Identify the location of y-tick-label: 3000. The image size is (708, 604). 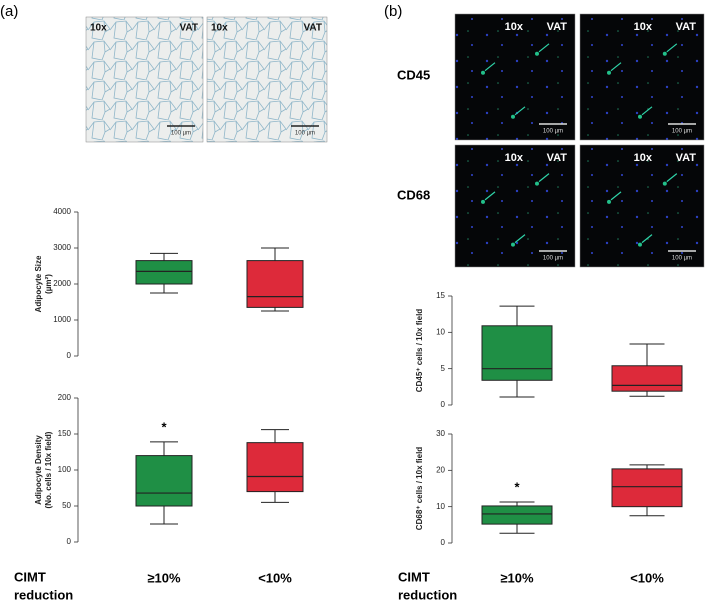
(62, 247).